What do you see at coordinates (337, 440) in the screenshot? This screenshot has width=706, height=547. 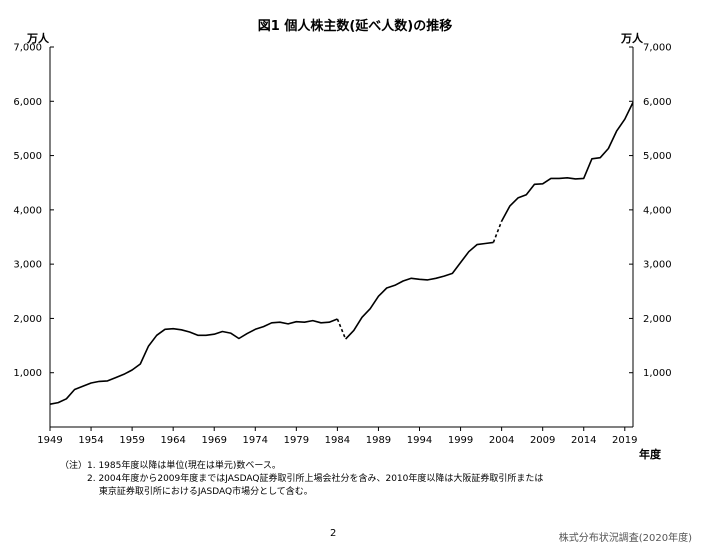 I see `x-tick-label: 1984` at bounding box center [337, 440].